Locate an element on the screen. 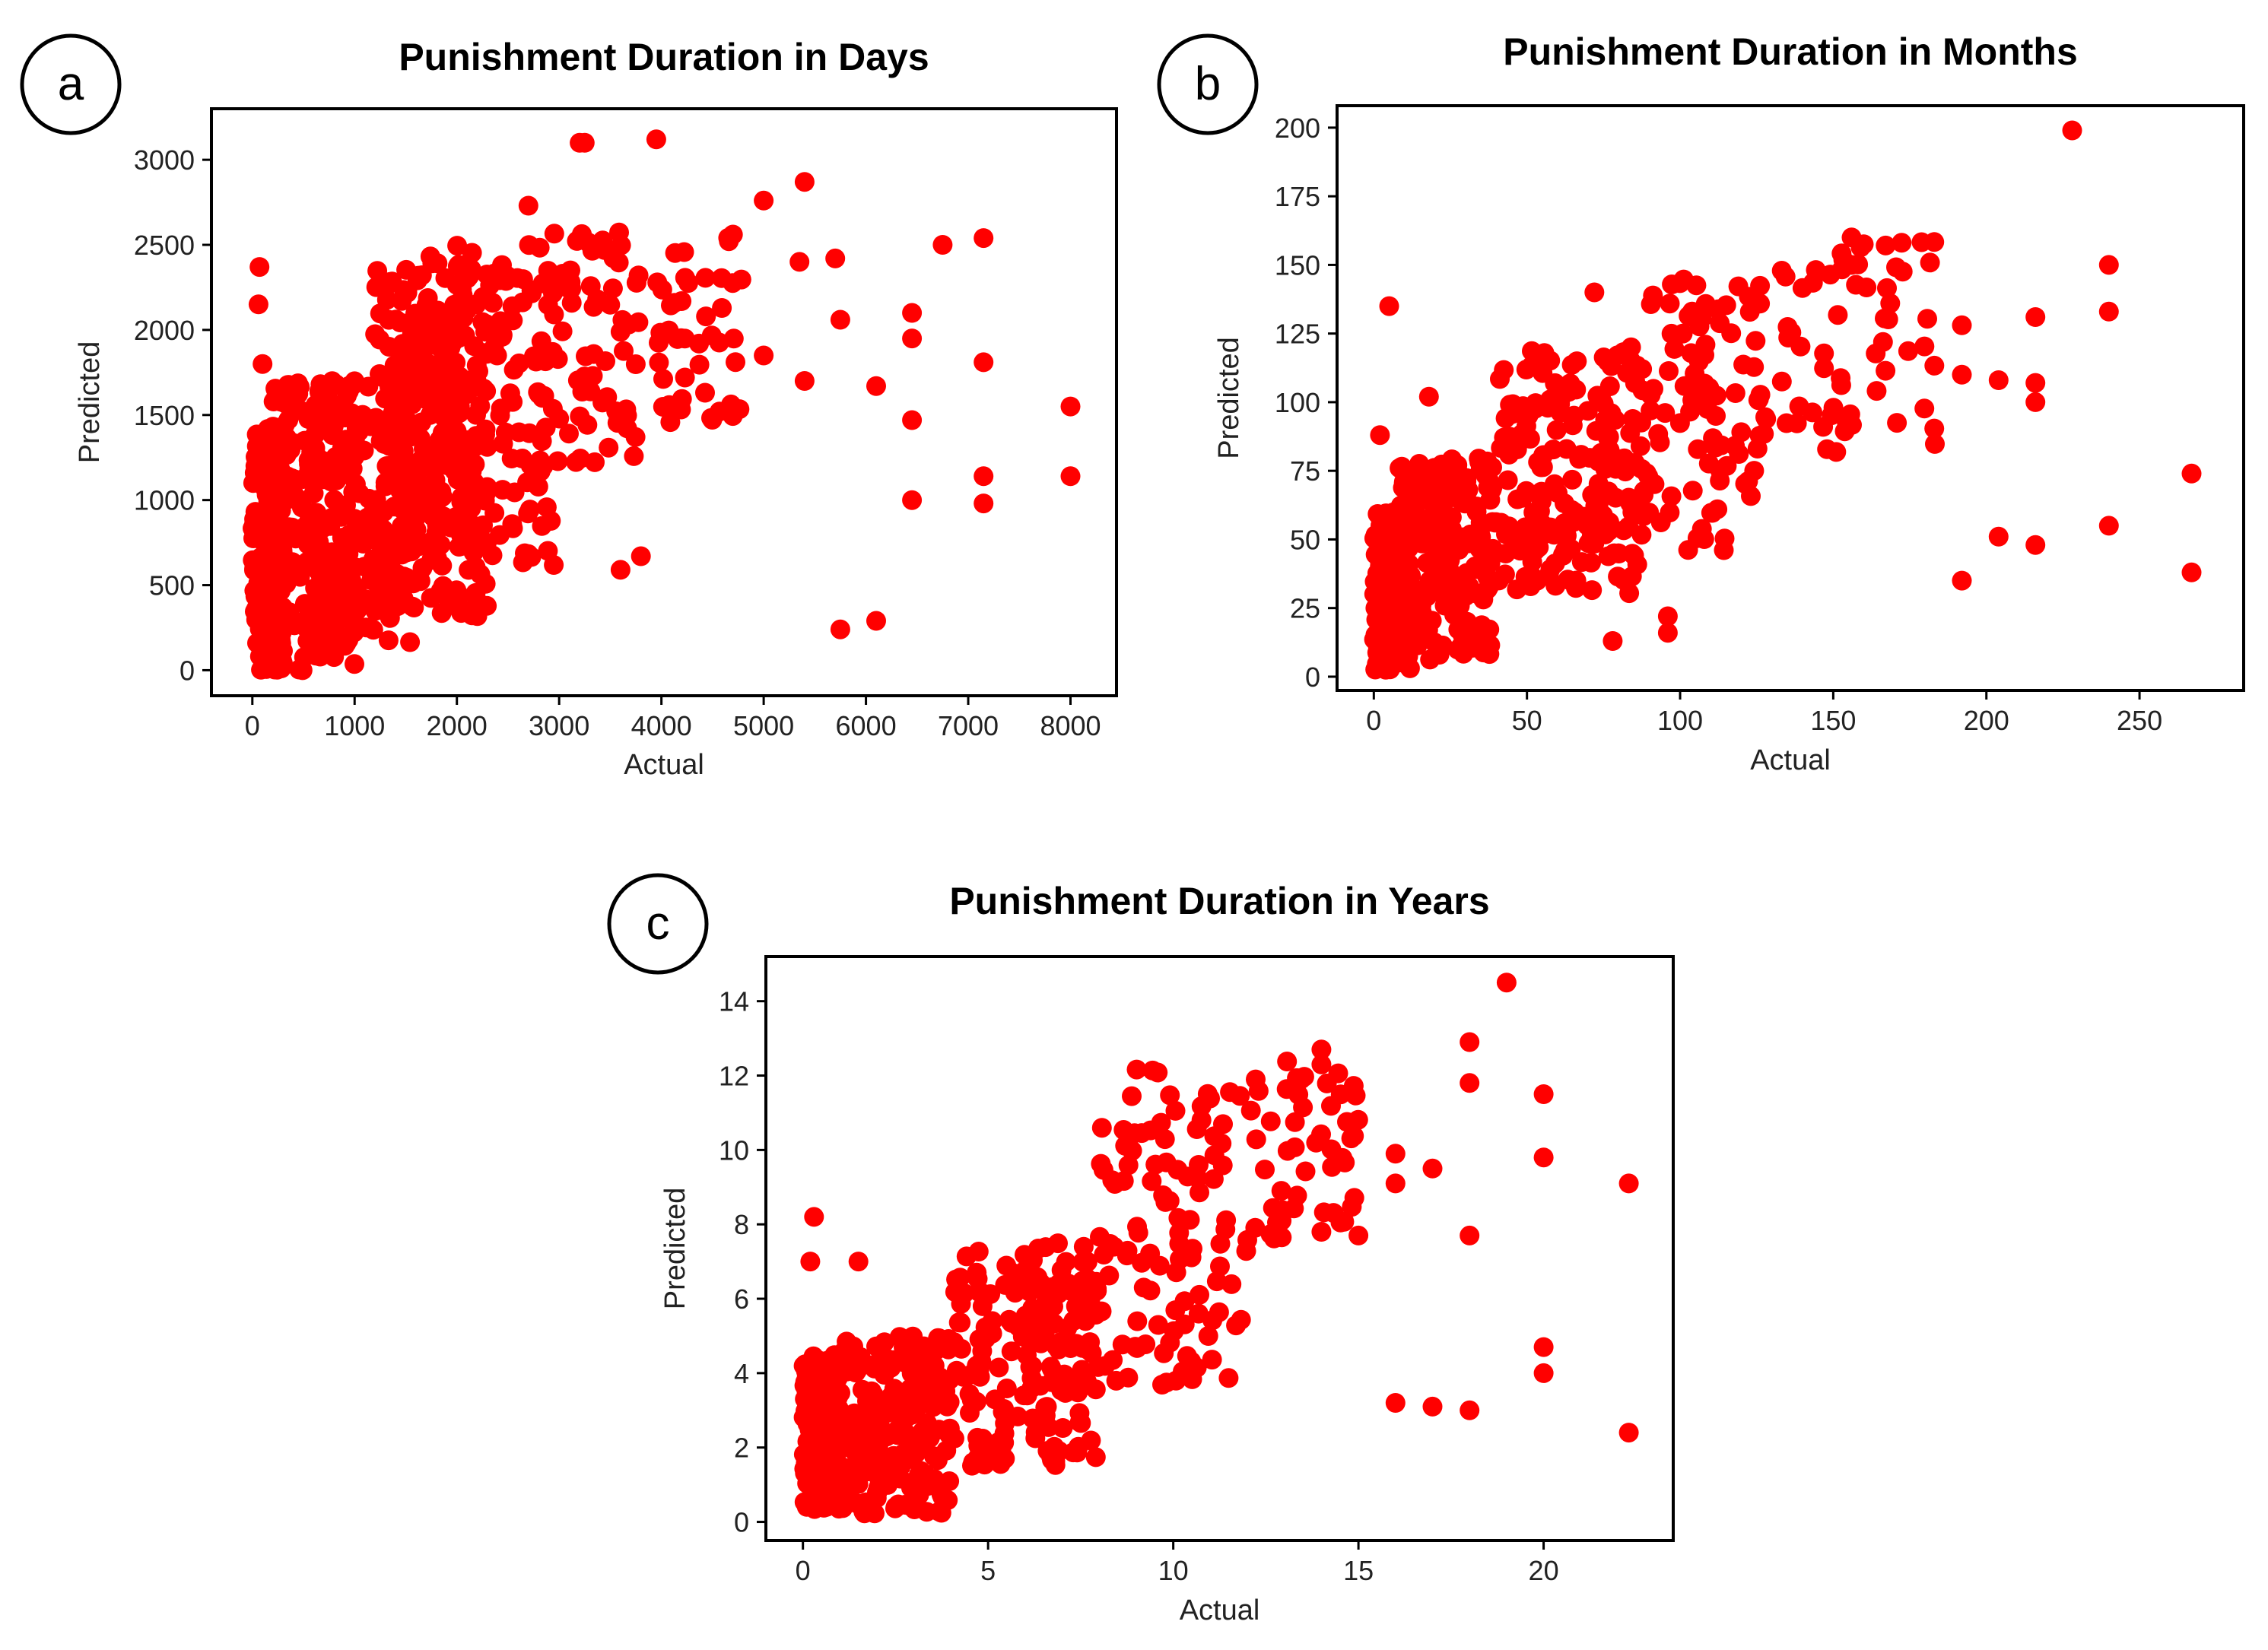 Image resolution: width=2268 pixels, height=1650 pixels. chart-title: Punishment Duration in Days is located at coordinates (664, 57).